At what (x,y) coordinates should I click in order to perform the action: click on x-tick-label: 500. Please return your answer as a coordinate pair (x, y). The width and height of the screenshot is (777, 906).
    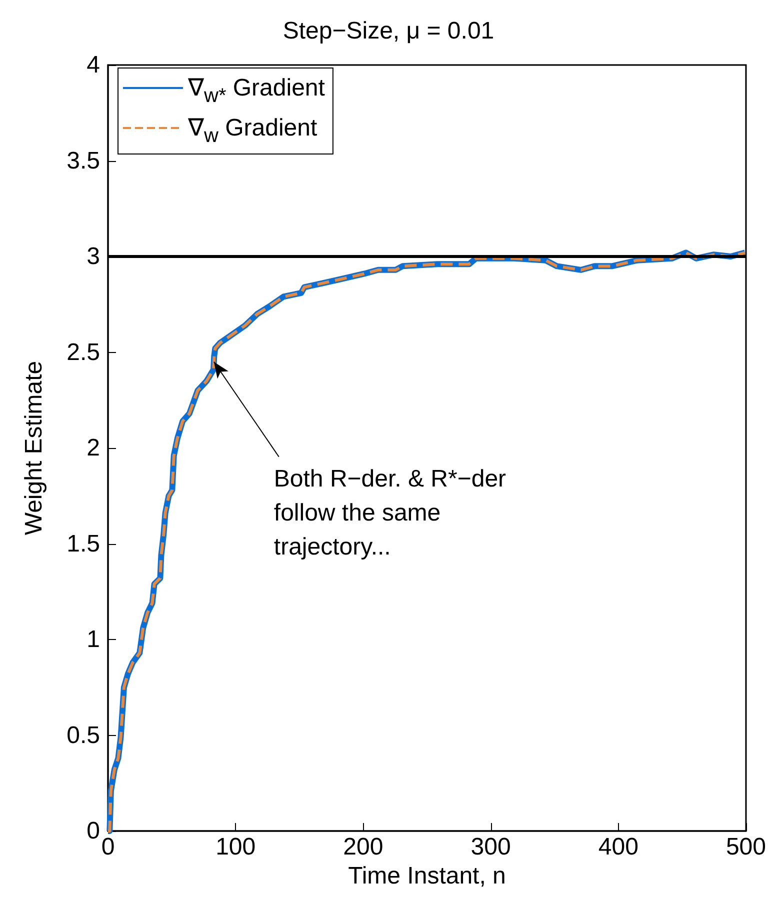
    Looking at the image, I should click on (746, 847).